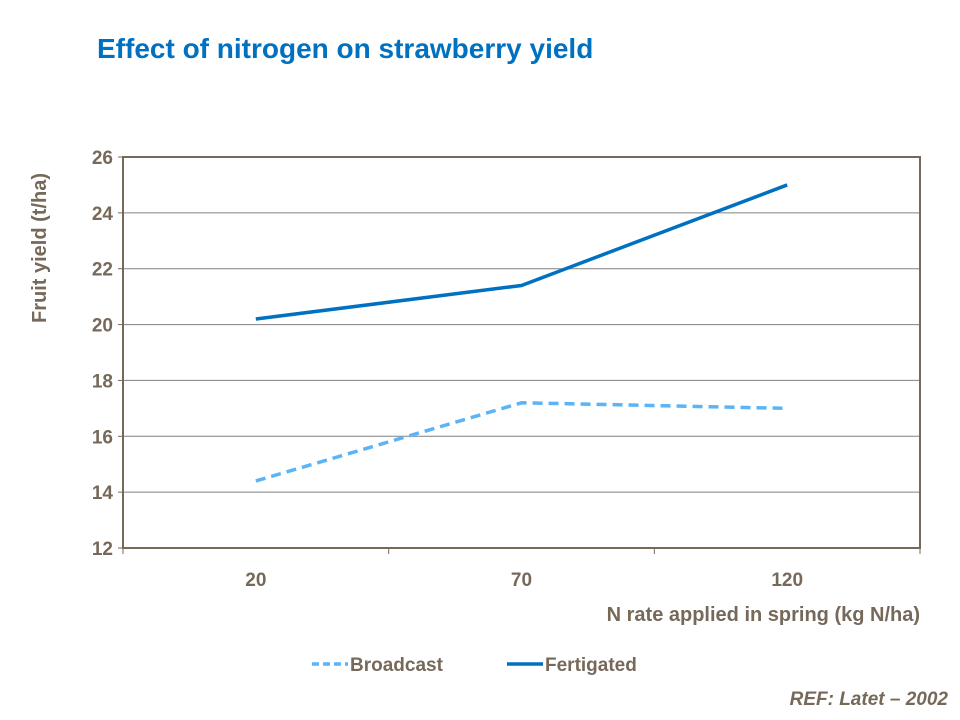 This screenshot has width=960, height=720. Describe the element at coordinates (102, 270) in the screenshot. I see `y-tick-label: 22` at that location.